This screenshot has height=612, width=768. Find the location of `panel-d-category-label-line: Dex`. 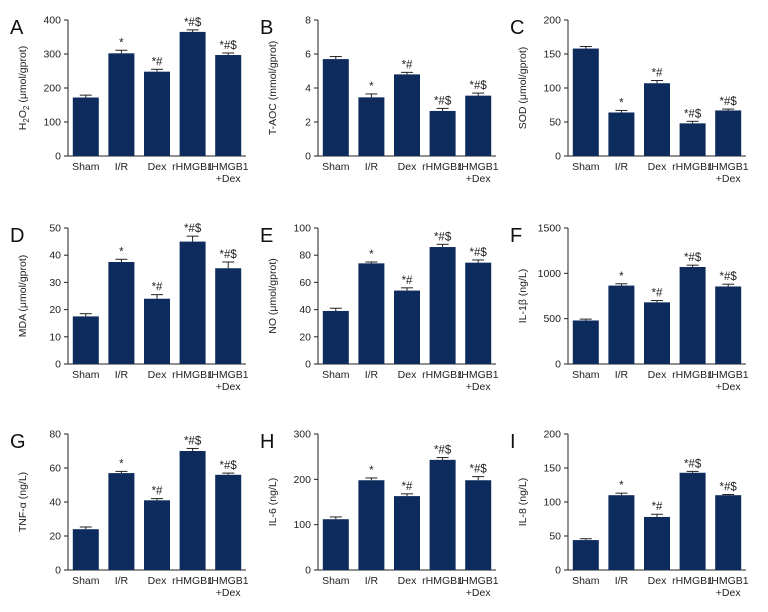

panel-d-category-label-line: Dex is located at coordinates (157, 375).